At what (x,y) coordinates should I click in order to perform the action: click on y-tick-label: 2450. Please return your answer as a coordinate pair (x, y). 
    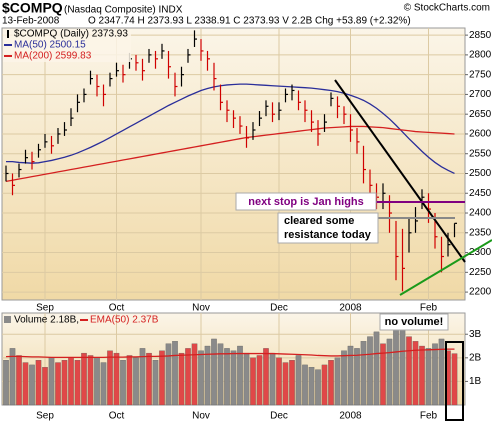
    Looking at the image, I should click on (480, 193).